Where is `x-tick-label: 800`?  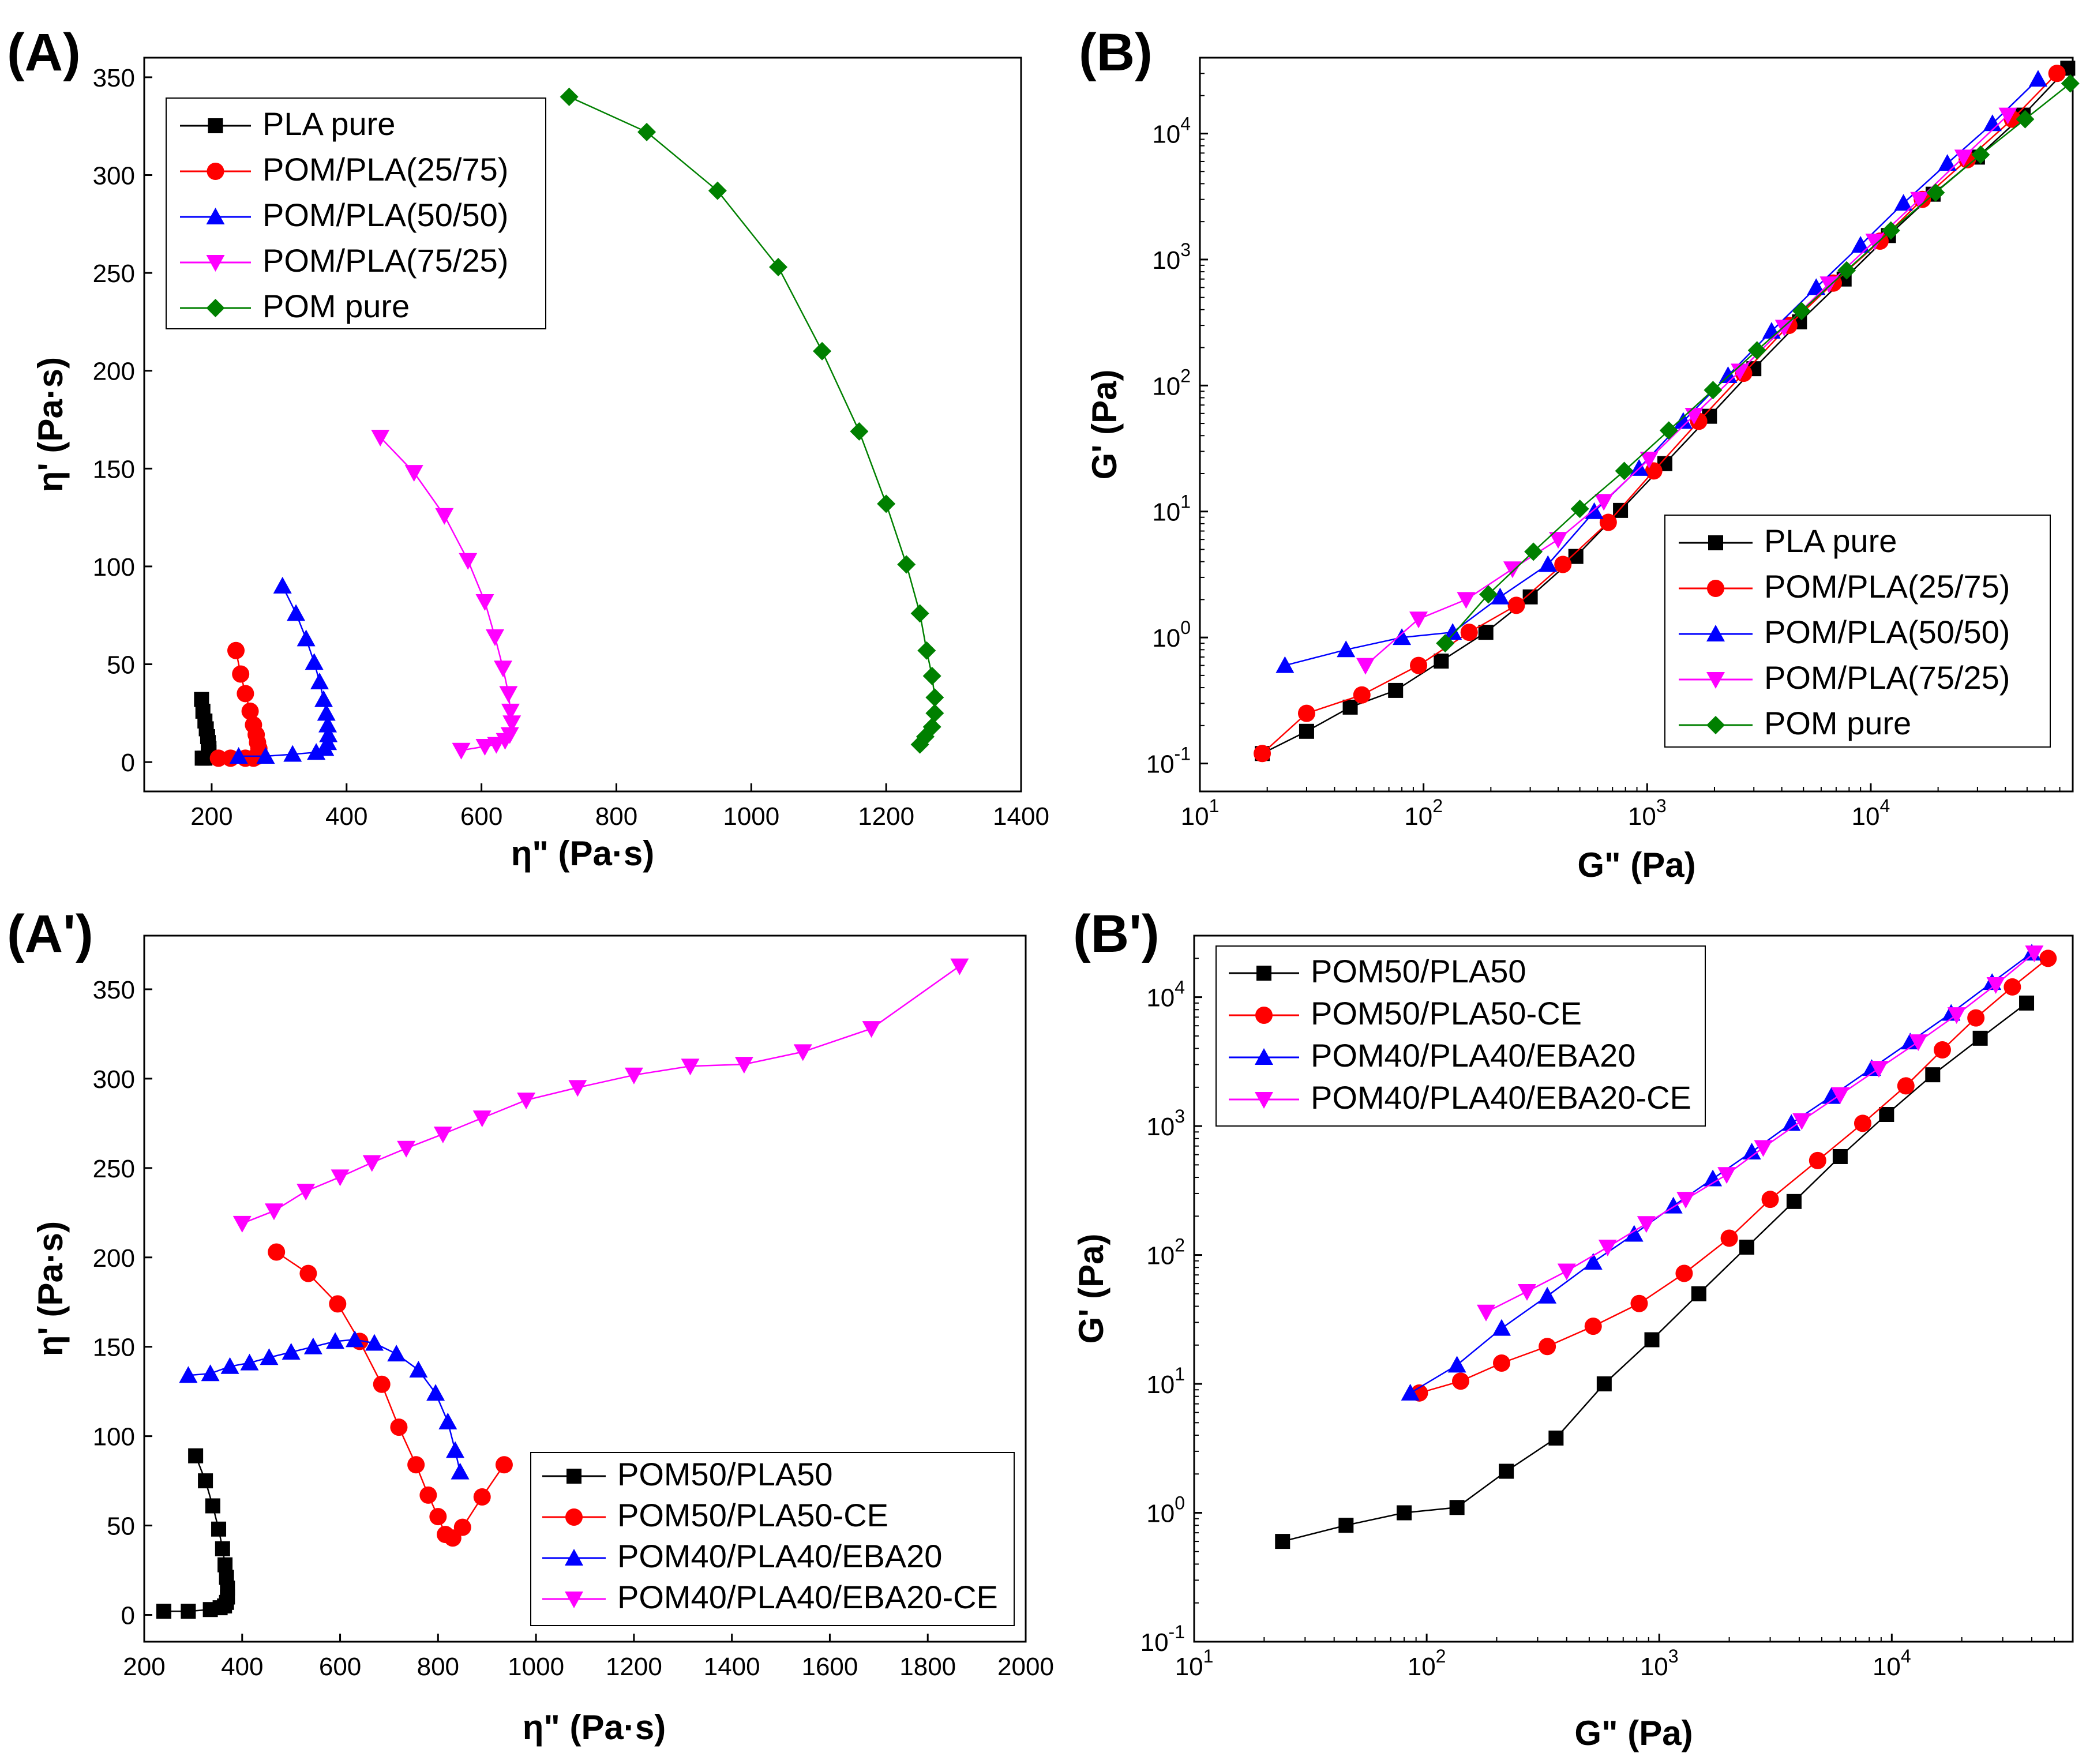
x-tick-label: 800 is located at coordinates (438, 1667).